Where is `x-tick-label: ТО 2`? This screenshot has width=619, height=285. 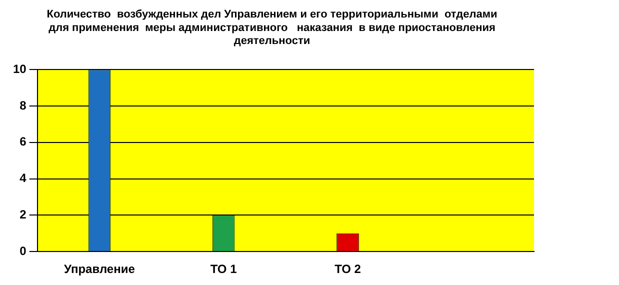 x-tick-label: ТО 2 is located at coordinates (348, 269).